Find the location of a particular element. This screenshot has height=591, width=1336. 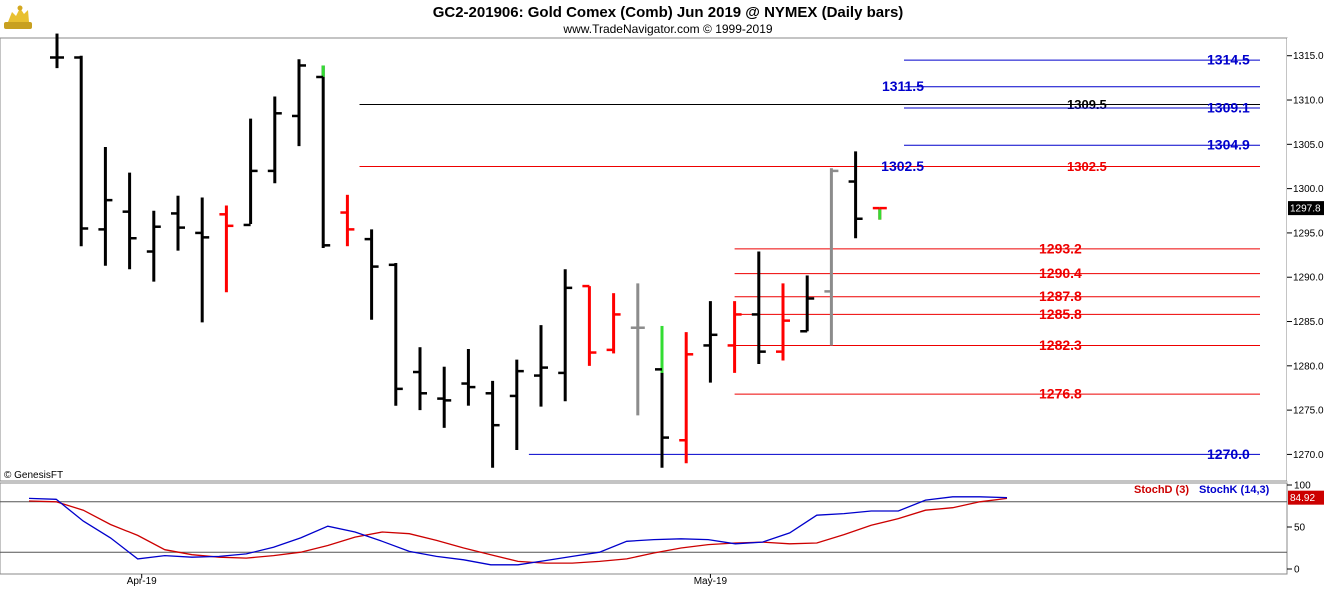

price-axis is located at coordinates (1311, 259).